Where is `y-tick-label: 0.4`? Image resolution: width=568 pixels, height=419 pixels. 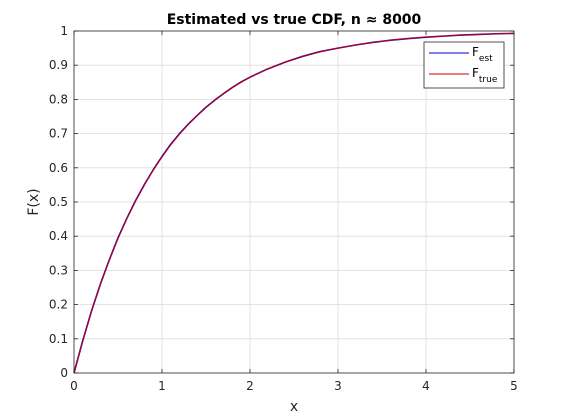 y-tick-label: 0.4 is located at coordinates (58, 236).